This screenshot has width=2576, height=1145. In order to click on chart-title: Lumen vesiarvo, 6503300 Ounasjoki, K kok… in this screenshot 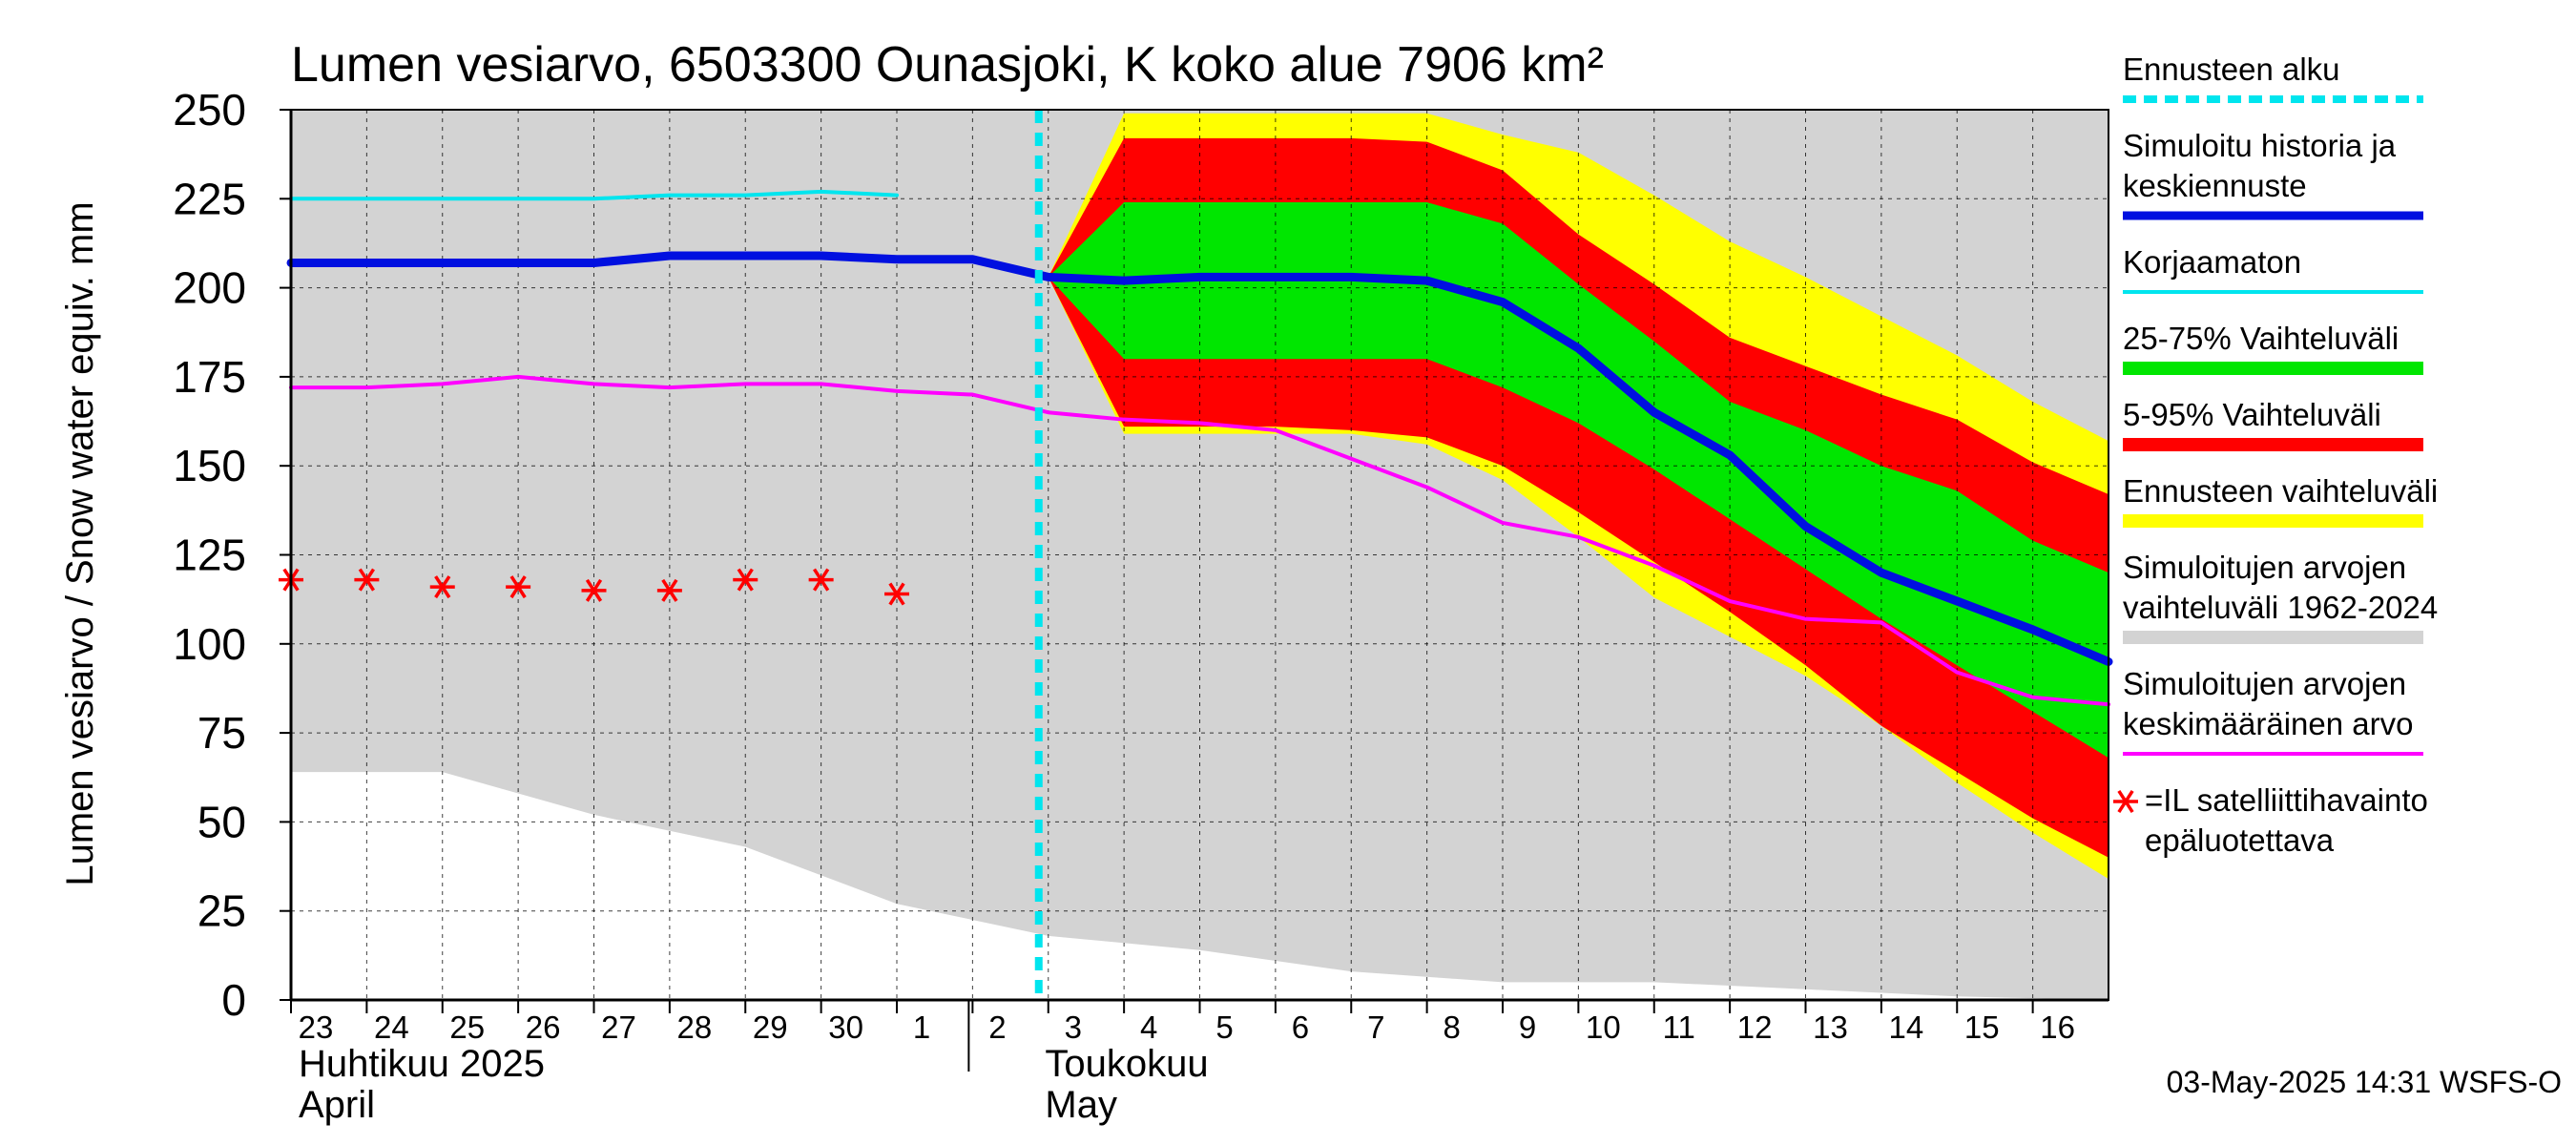, I will do `click(947, 65)`.